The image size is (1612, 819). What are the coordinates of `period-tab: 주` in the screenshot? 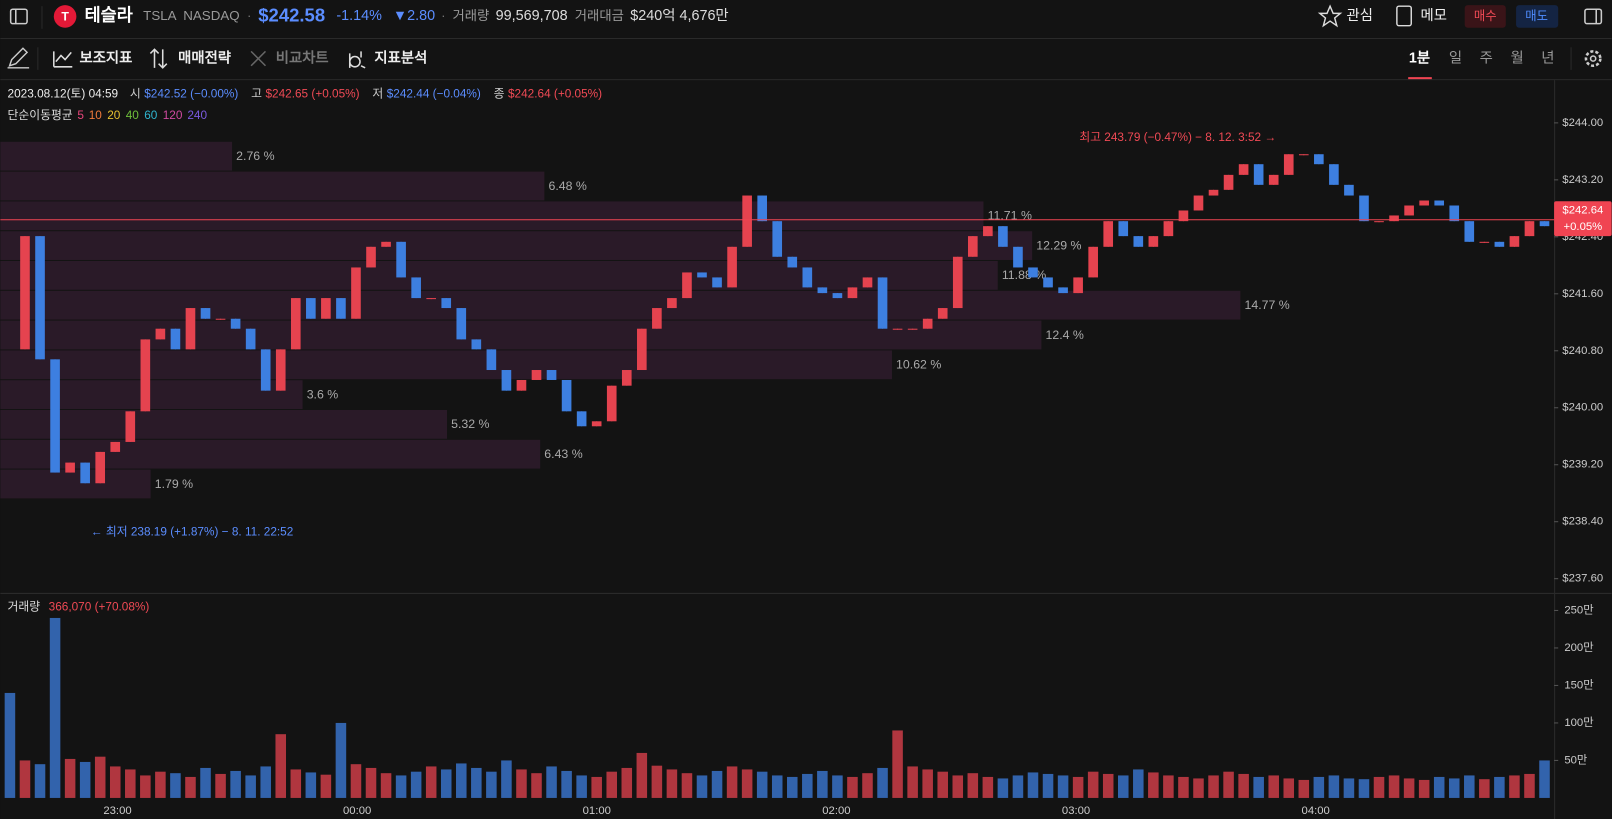 It's located at (1486, 58).